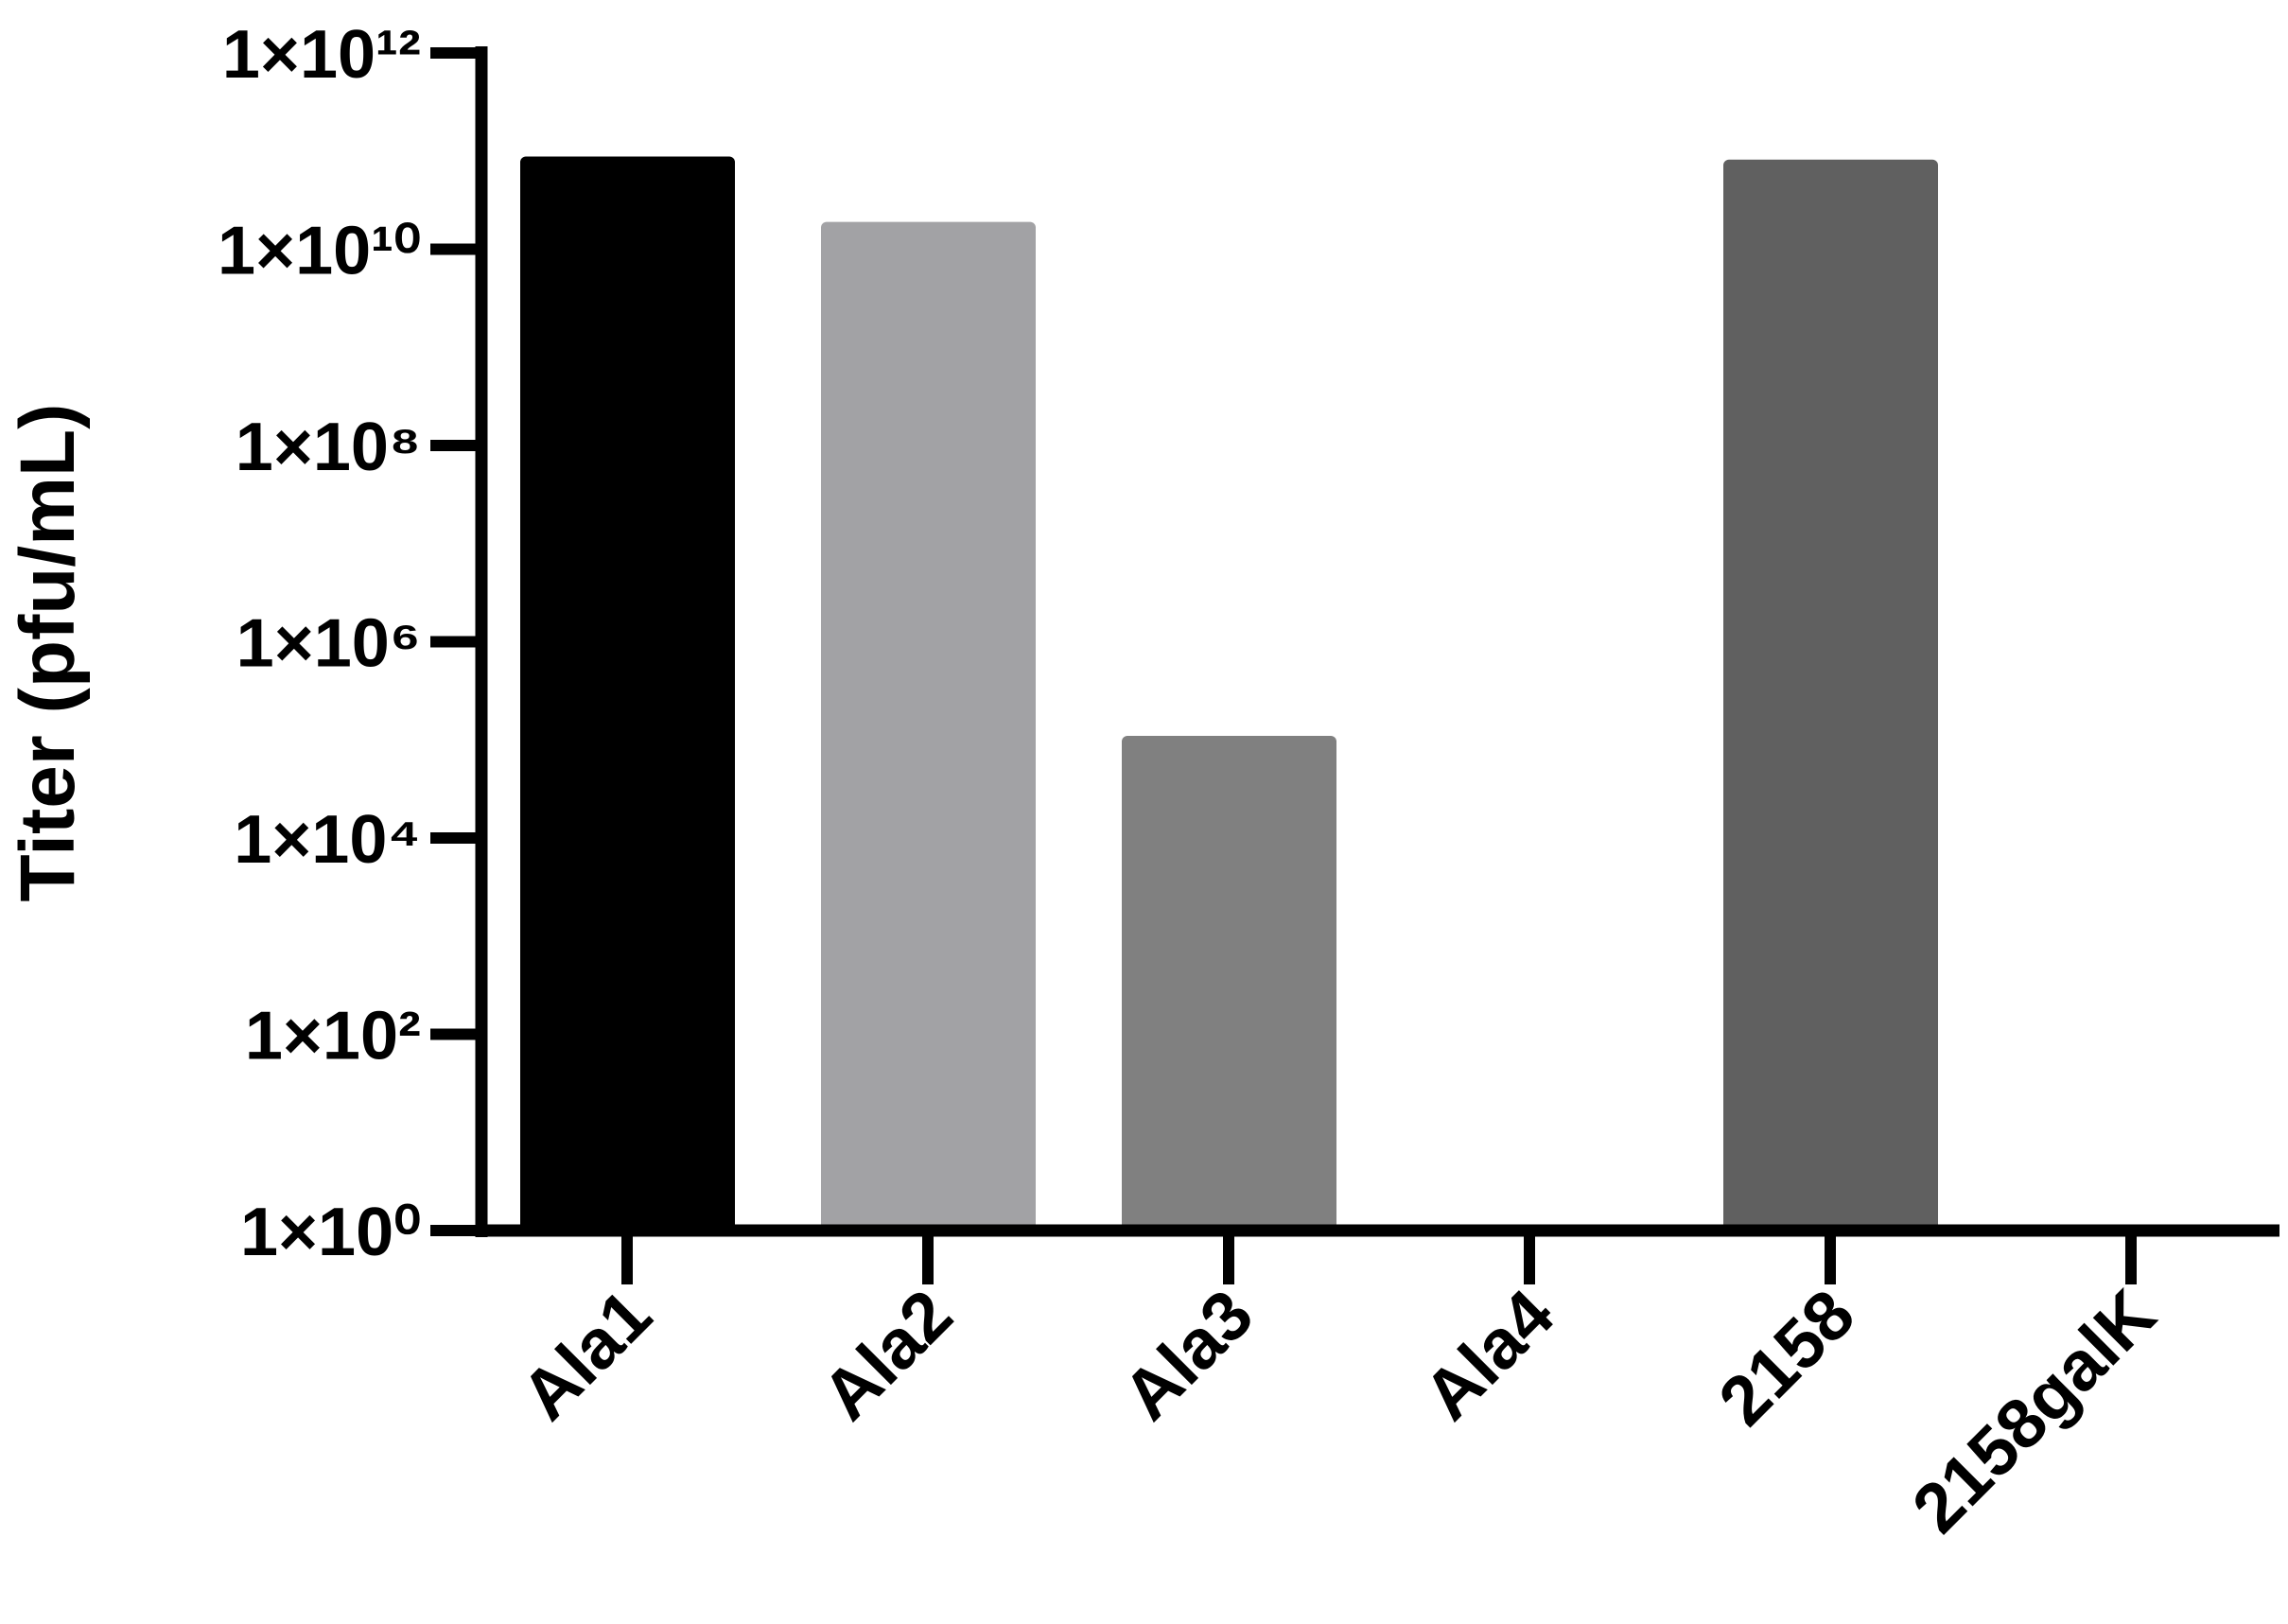  What do you see at coordinates (1187, 1355) in the screenshot?
I see `x-tick-label: Ala3` at bounding box center [1187, 1355].